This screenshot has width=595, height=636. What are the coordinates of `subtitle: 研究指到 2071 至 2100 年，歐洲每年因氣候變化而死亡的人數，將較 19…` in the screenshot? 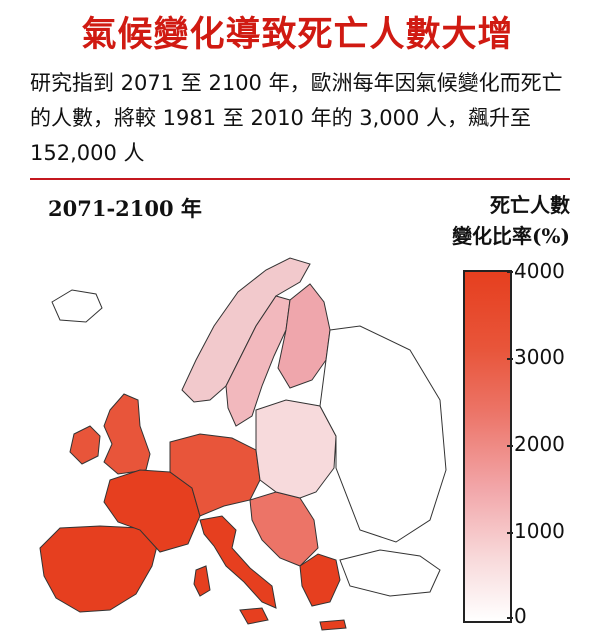 It's located at (296, 118).